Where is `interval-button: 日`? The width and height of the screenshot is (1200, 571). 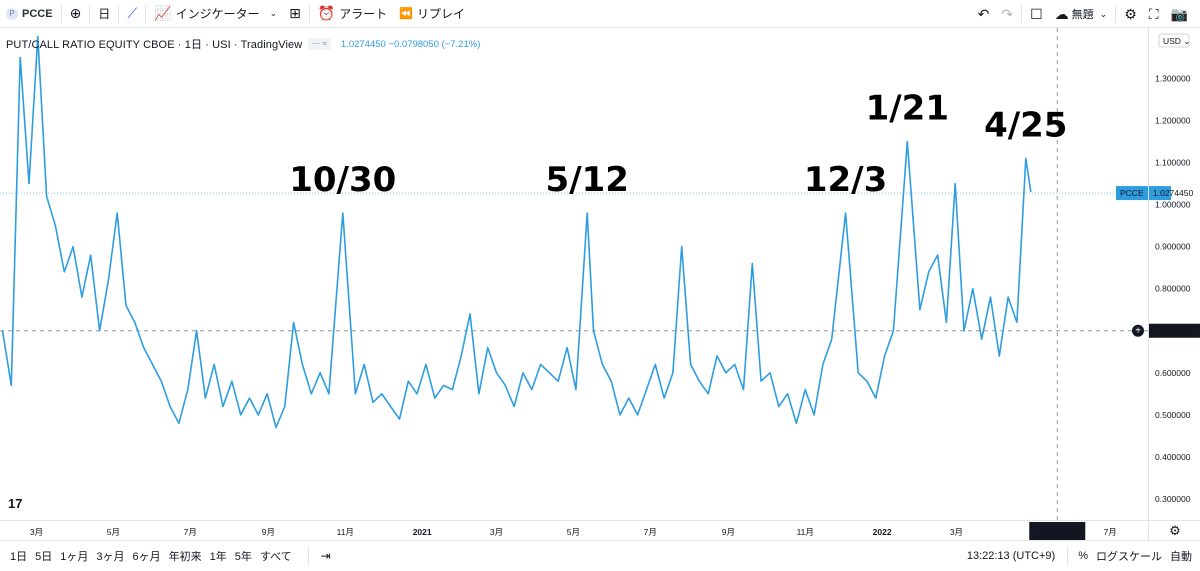 interval-button: 日 is located at coordinates (104, 14).